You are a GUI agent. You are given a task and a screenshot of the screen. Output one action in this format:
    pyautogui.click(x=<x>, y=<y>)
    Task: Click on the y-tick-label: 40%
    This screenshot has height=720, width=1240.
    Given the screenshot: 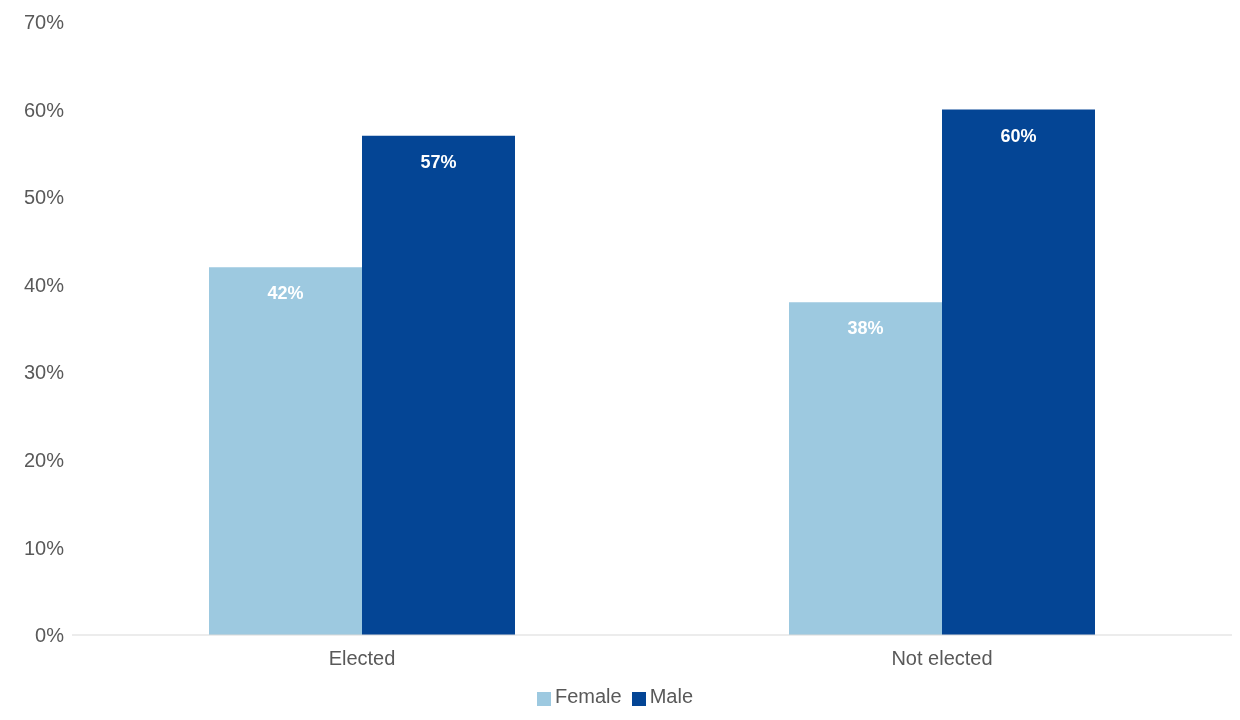 What is the action you would take?
    pyautogui.click(x=44, y=284)
    